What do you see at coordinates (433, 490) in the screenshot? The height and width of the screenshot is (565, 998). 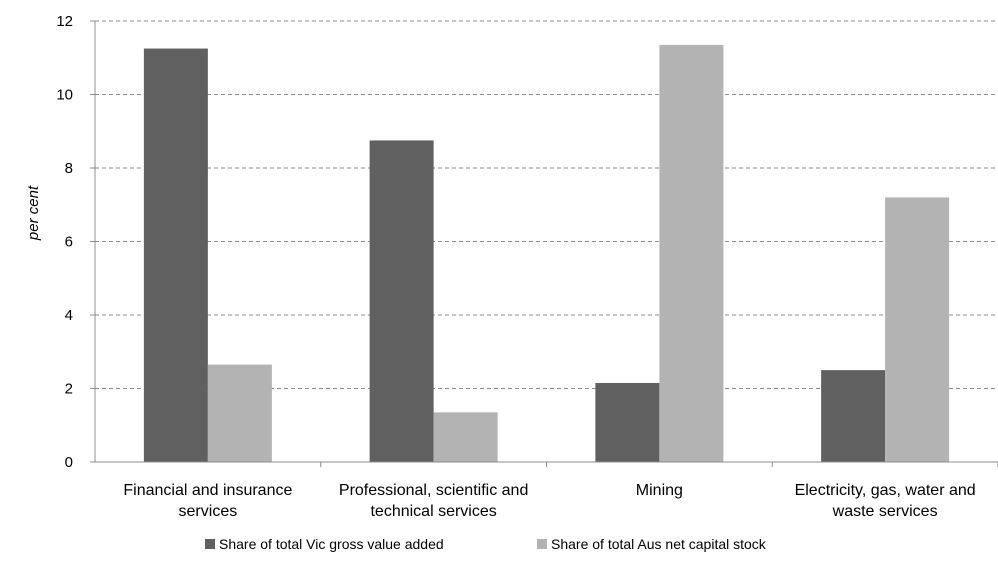 I see `x-category-label: Professional, scientific and` at bounding box center [433, 490].